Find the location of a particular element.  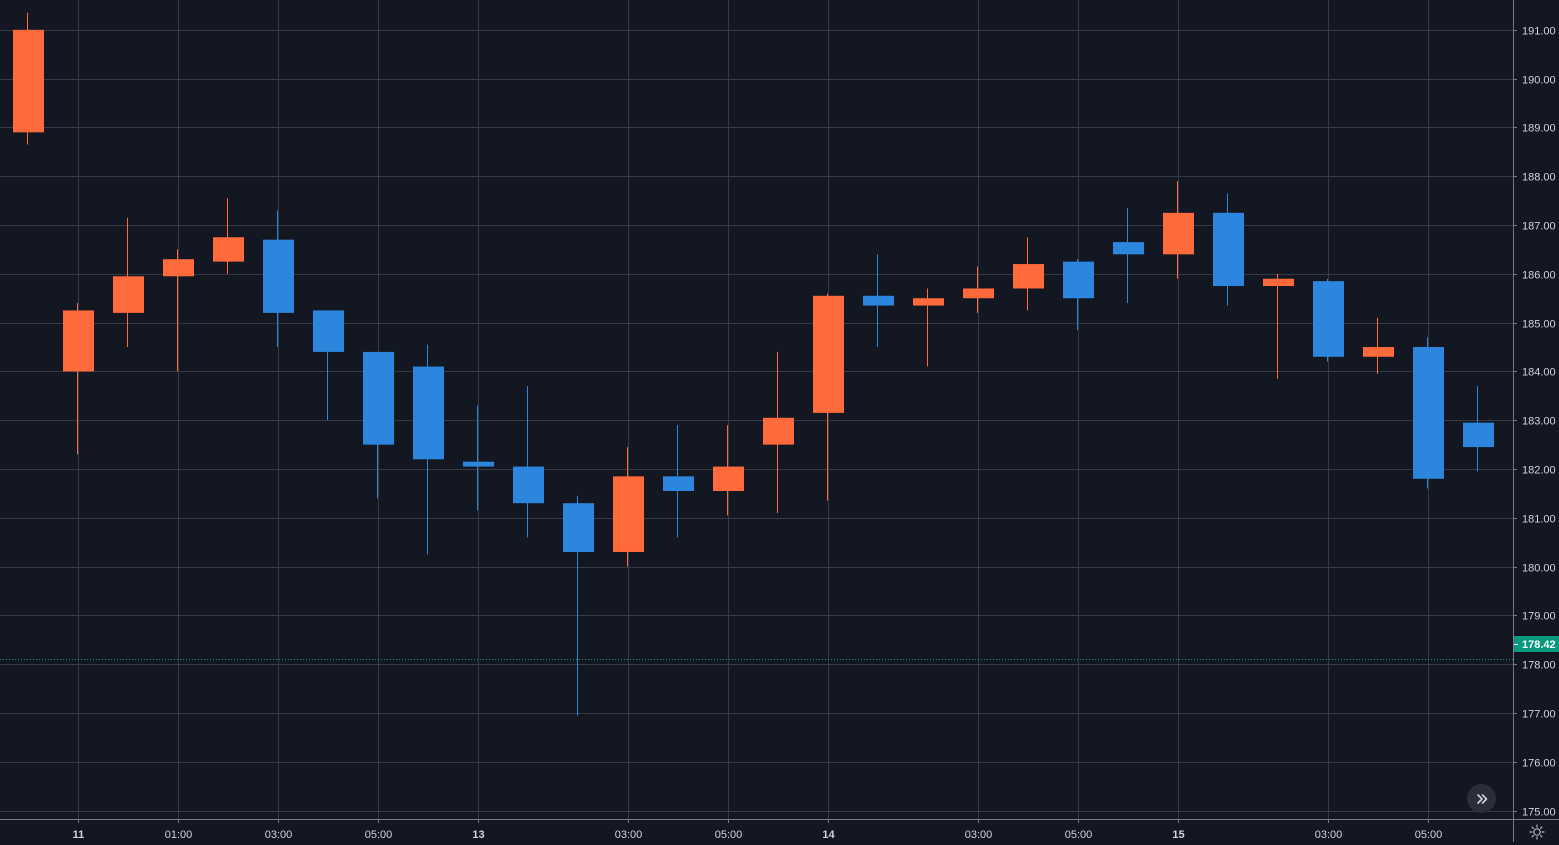

y-tick-label: 175.00 is located at coordinates (1539, 813).